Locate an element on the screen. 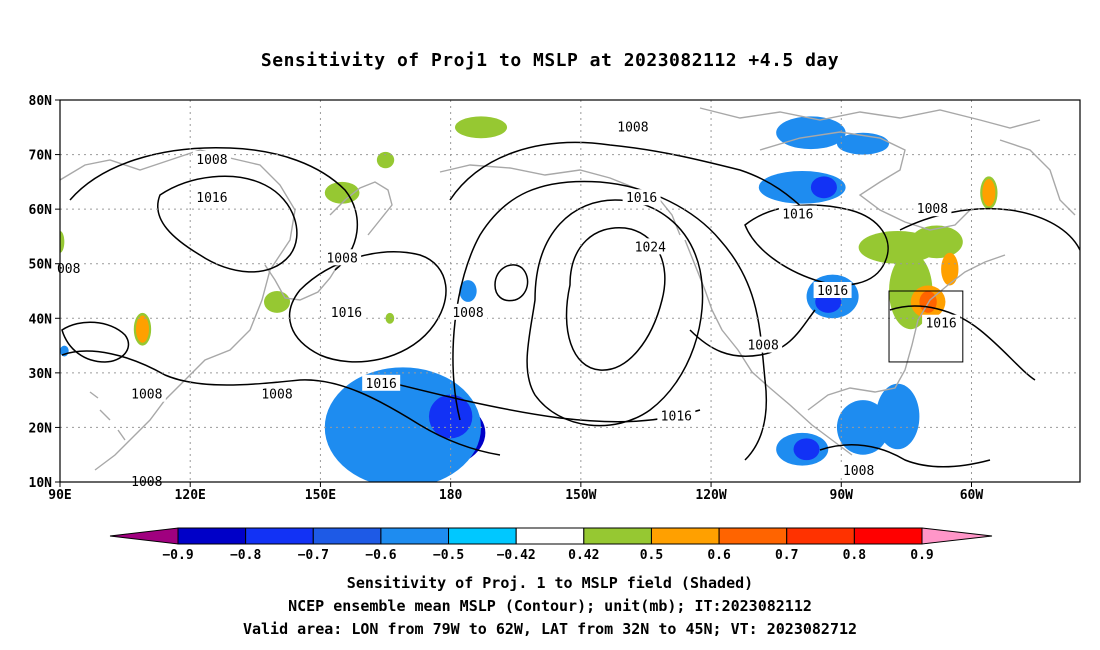 The image size is (1100, 650). contour-label-8: 1024 is located at coordinates (650, 247).